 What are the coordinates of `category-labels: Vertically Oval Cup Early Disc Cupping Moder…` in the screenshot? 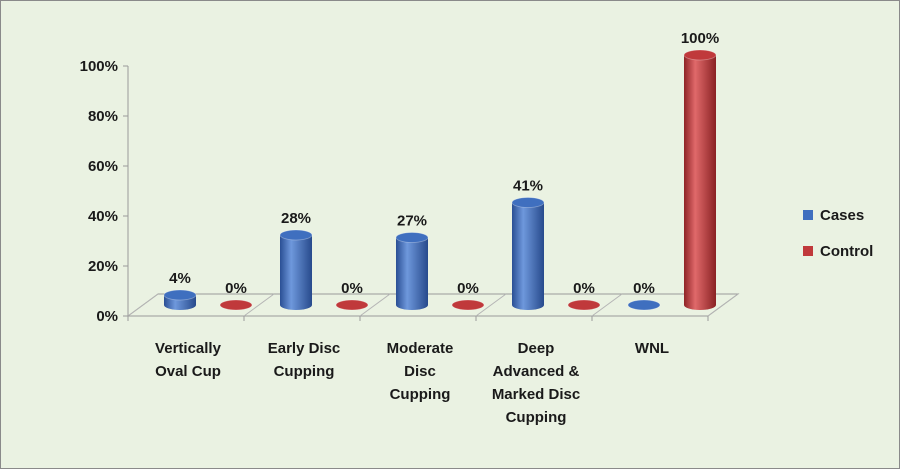 It's located at (412, 383).